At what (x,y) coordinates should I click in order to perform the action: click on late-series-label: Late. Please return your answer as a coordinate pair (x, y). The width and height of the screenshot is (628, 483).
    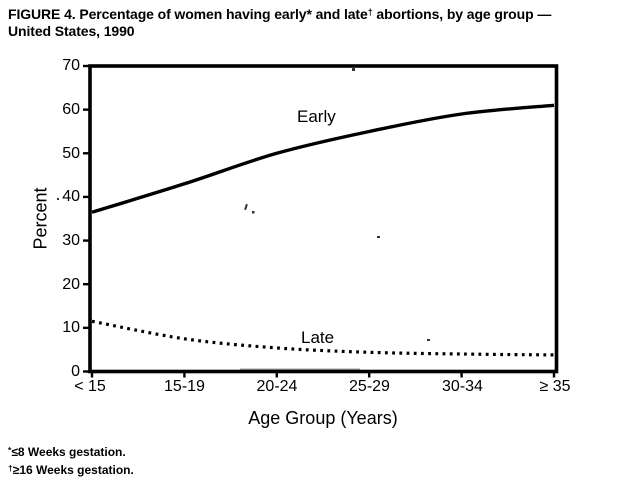
    Looking at the image, I should click on (318, 337).